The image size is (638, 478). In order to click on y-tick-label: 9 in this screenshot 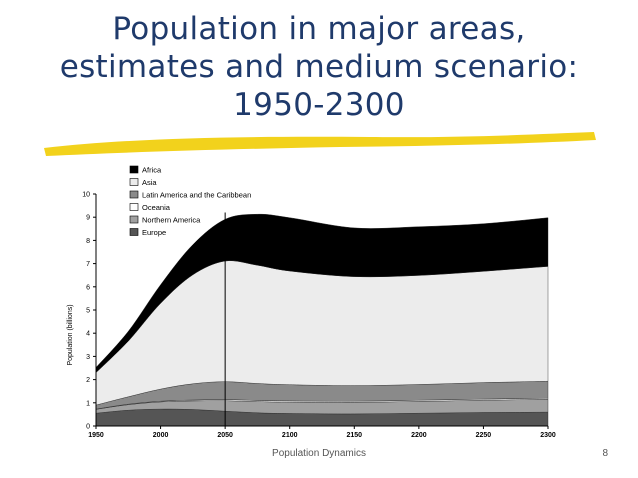, I will do `click(88, 218)`.